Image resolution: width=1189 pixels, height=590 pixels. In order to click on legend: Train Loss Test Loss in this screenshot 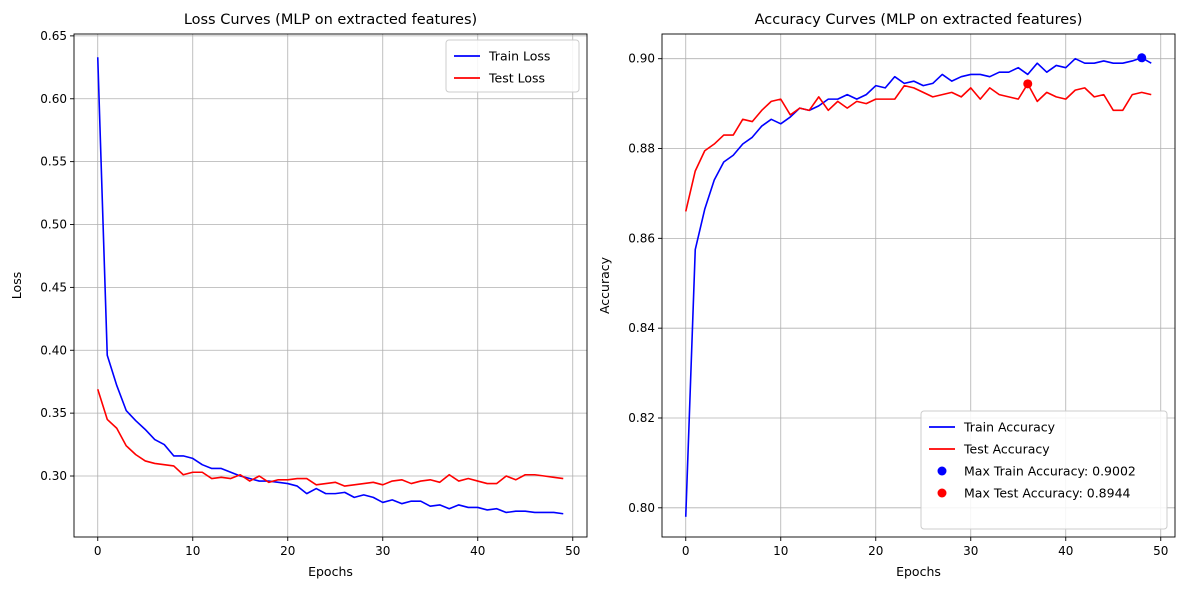, I will do `click(512, 66)`.